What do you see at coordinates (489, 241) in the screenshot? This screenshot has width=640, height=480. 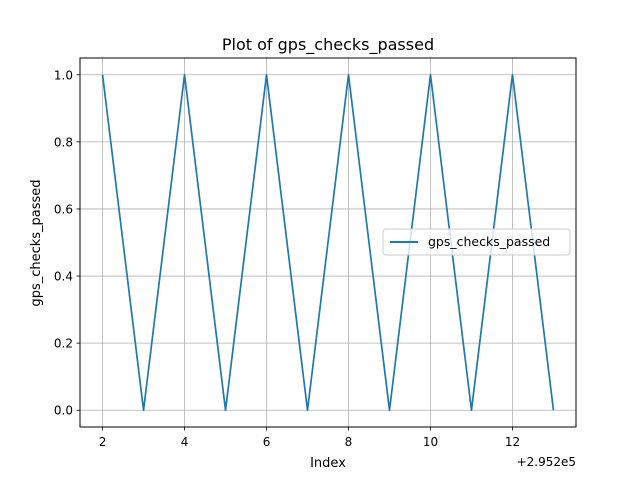 I see `legend-label: gps_checks_passed` at bounding box center [489, 241].